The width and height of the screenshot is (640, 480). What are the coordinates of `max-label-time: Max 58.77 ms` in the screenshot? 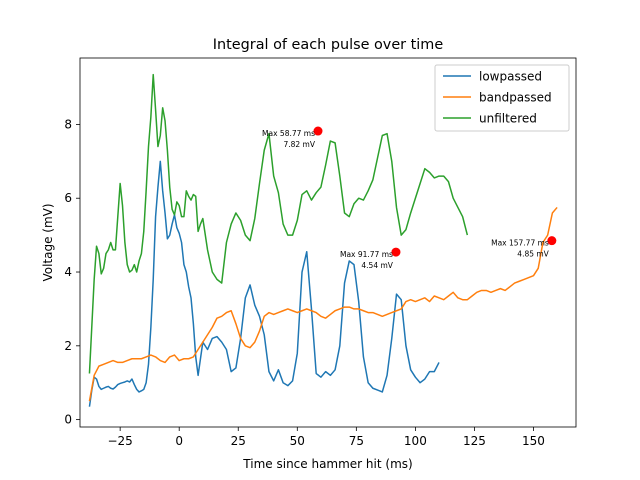 It's located at (288, 133).